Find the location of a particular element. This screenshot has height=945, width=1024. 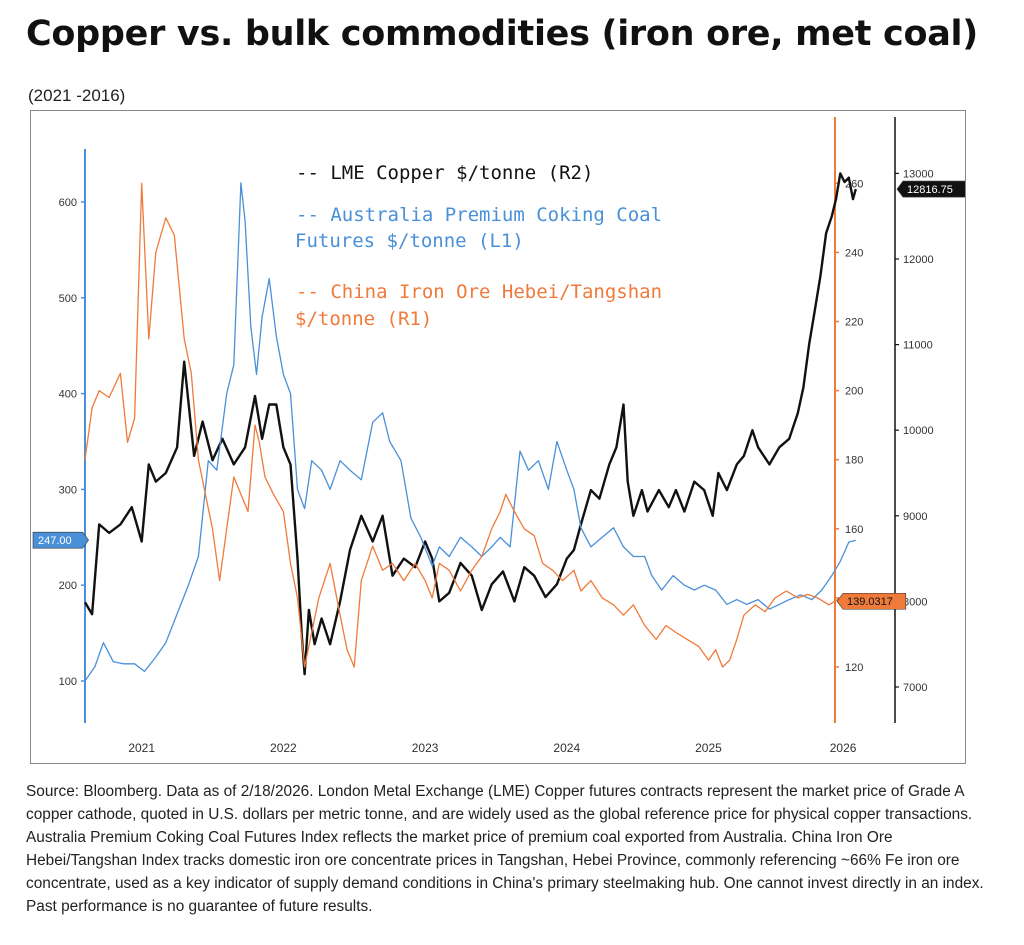

right-axis-1-tick-label: 200 is located at coordinates (854, 392).